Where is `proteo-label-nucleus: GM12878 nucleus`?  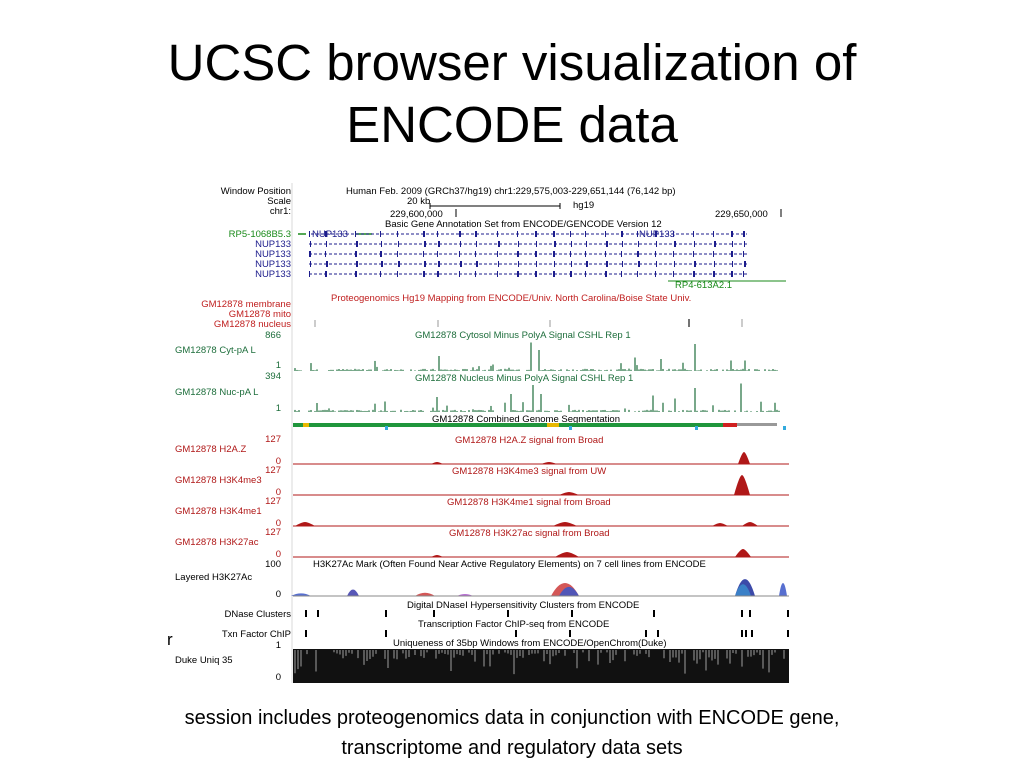 proteo-label-nucleus: GM12878 nucleus is located at coordinates (252, 324).